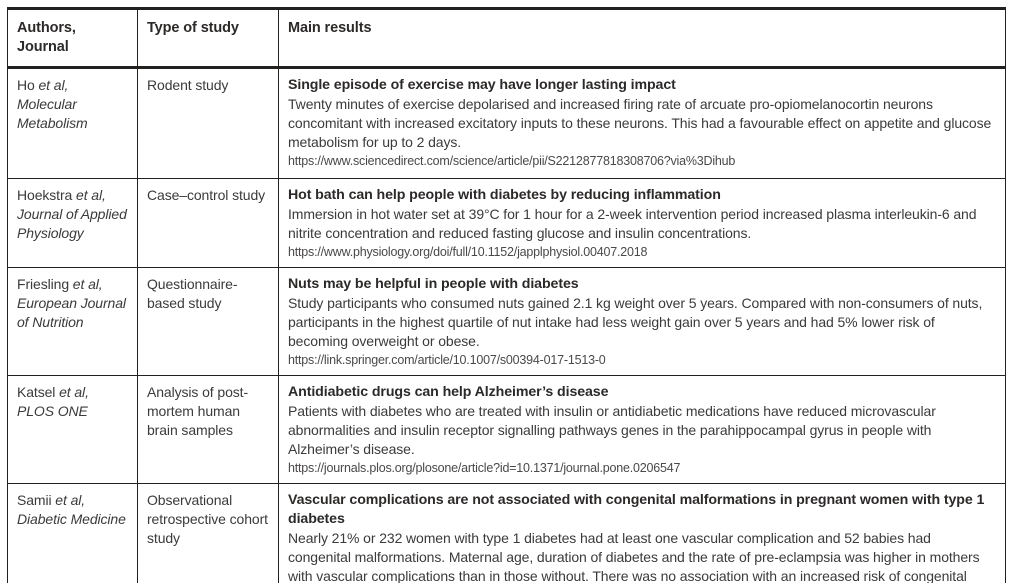 Image resolution: width=1015 pixels, height=583 pixels. Describe the element at coordinates (36, 392) in the screenshot. I see `author-name: Katsel` at that location.